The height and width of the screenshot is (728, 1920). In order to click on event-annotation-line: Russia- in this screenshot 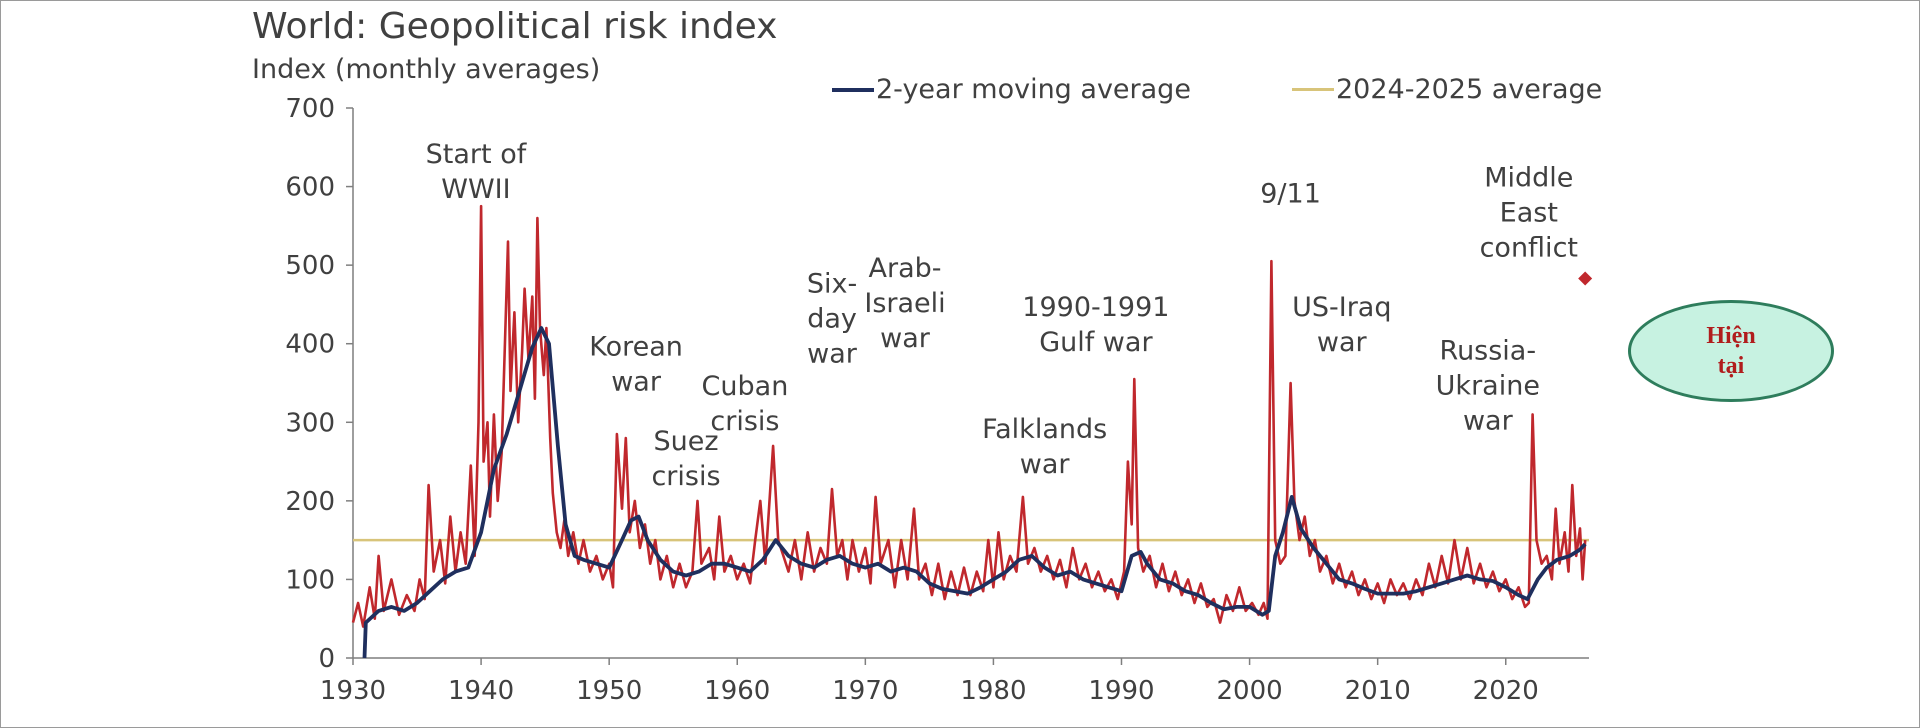, I will do `click(1488, 350)`.